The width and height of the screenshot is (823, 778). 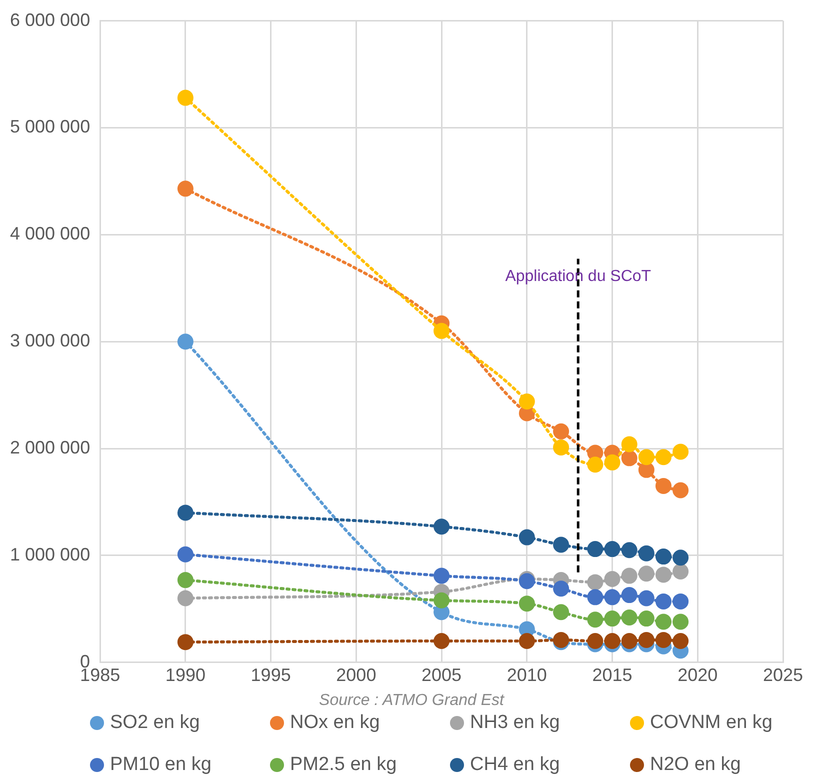 What do you see at coordinates (515, 765) in the screenshot?
I see `legend-label: CH4 en kg` at bounding box center [515, 765].